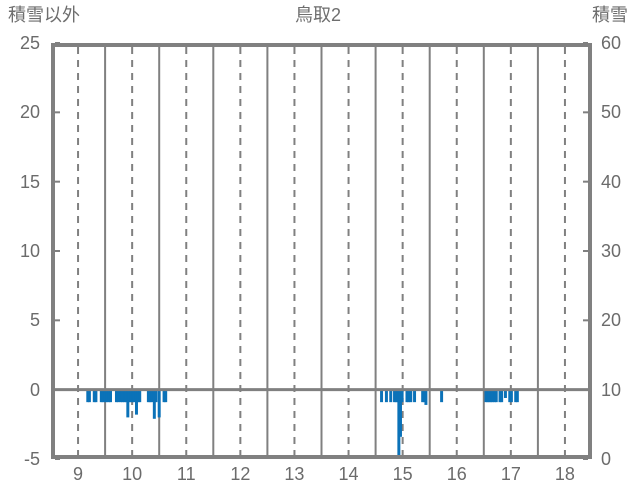  What do you see at coordinates (34, 320) in the screenshot?
I see `y-left-tick-label: 5` at bounding box center [34, 320].